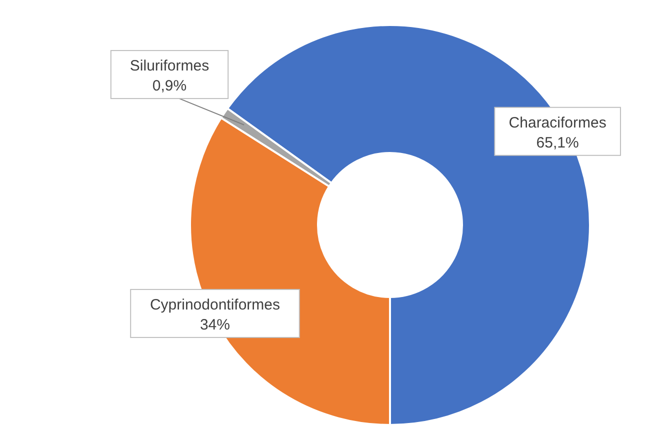 This screenshot has height=425, width=670. I want to click on data-label: 0,9%, so click(169, 86).